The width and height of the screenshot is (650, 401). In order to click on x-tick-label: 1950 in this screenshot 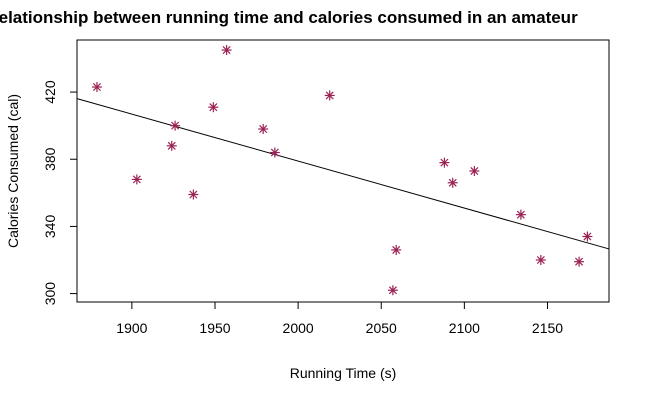, I will do `click(214, 328)`.